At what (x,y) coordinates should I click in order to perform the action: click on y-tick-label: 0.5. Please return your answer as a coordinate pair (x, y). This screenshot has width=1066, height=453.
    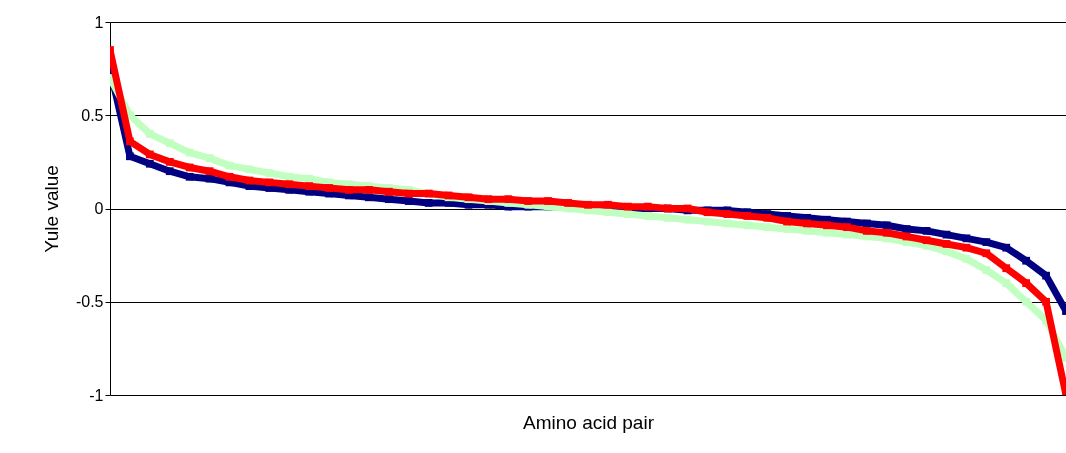
    Looking at the image, I should click on (92, 115).